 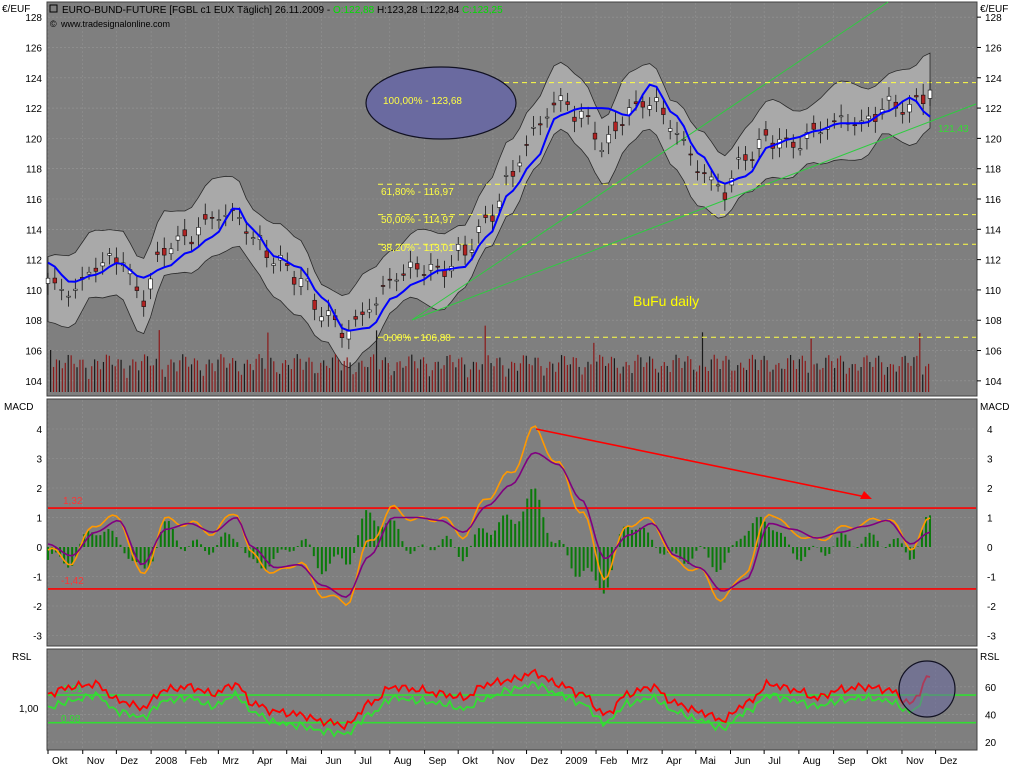 What do you see at coordinates (991, 743) in the screenshot?
I see `rsl-y-tick-right: 20` at bounding box center [991, 743].